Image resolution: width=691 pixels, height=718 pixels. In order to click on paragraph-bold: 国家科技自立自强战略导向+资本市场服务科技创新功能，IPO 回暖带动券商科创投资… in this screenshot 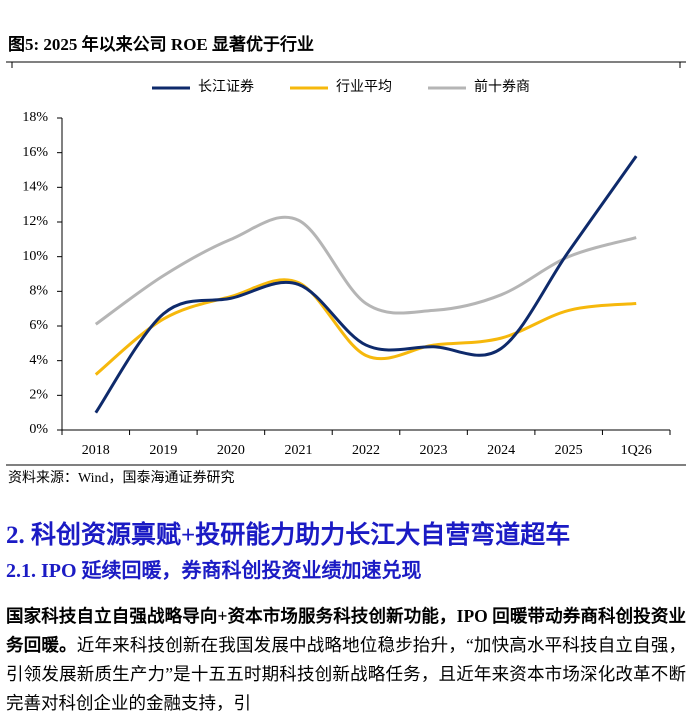, I will do `click(346, 630)`.